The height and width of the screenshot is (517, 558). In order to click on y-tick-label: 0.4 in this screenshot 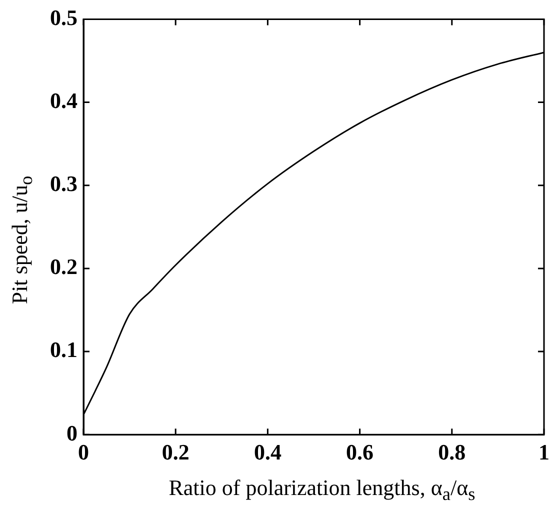, I will do `click(64, 100)`.